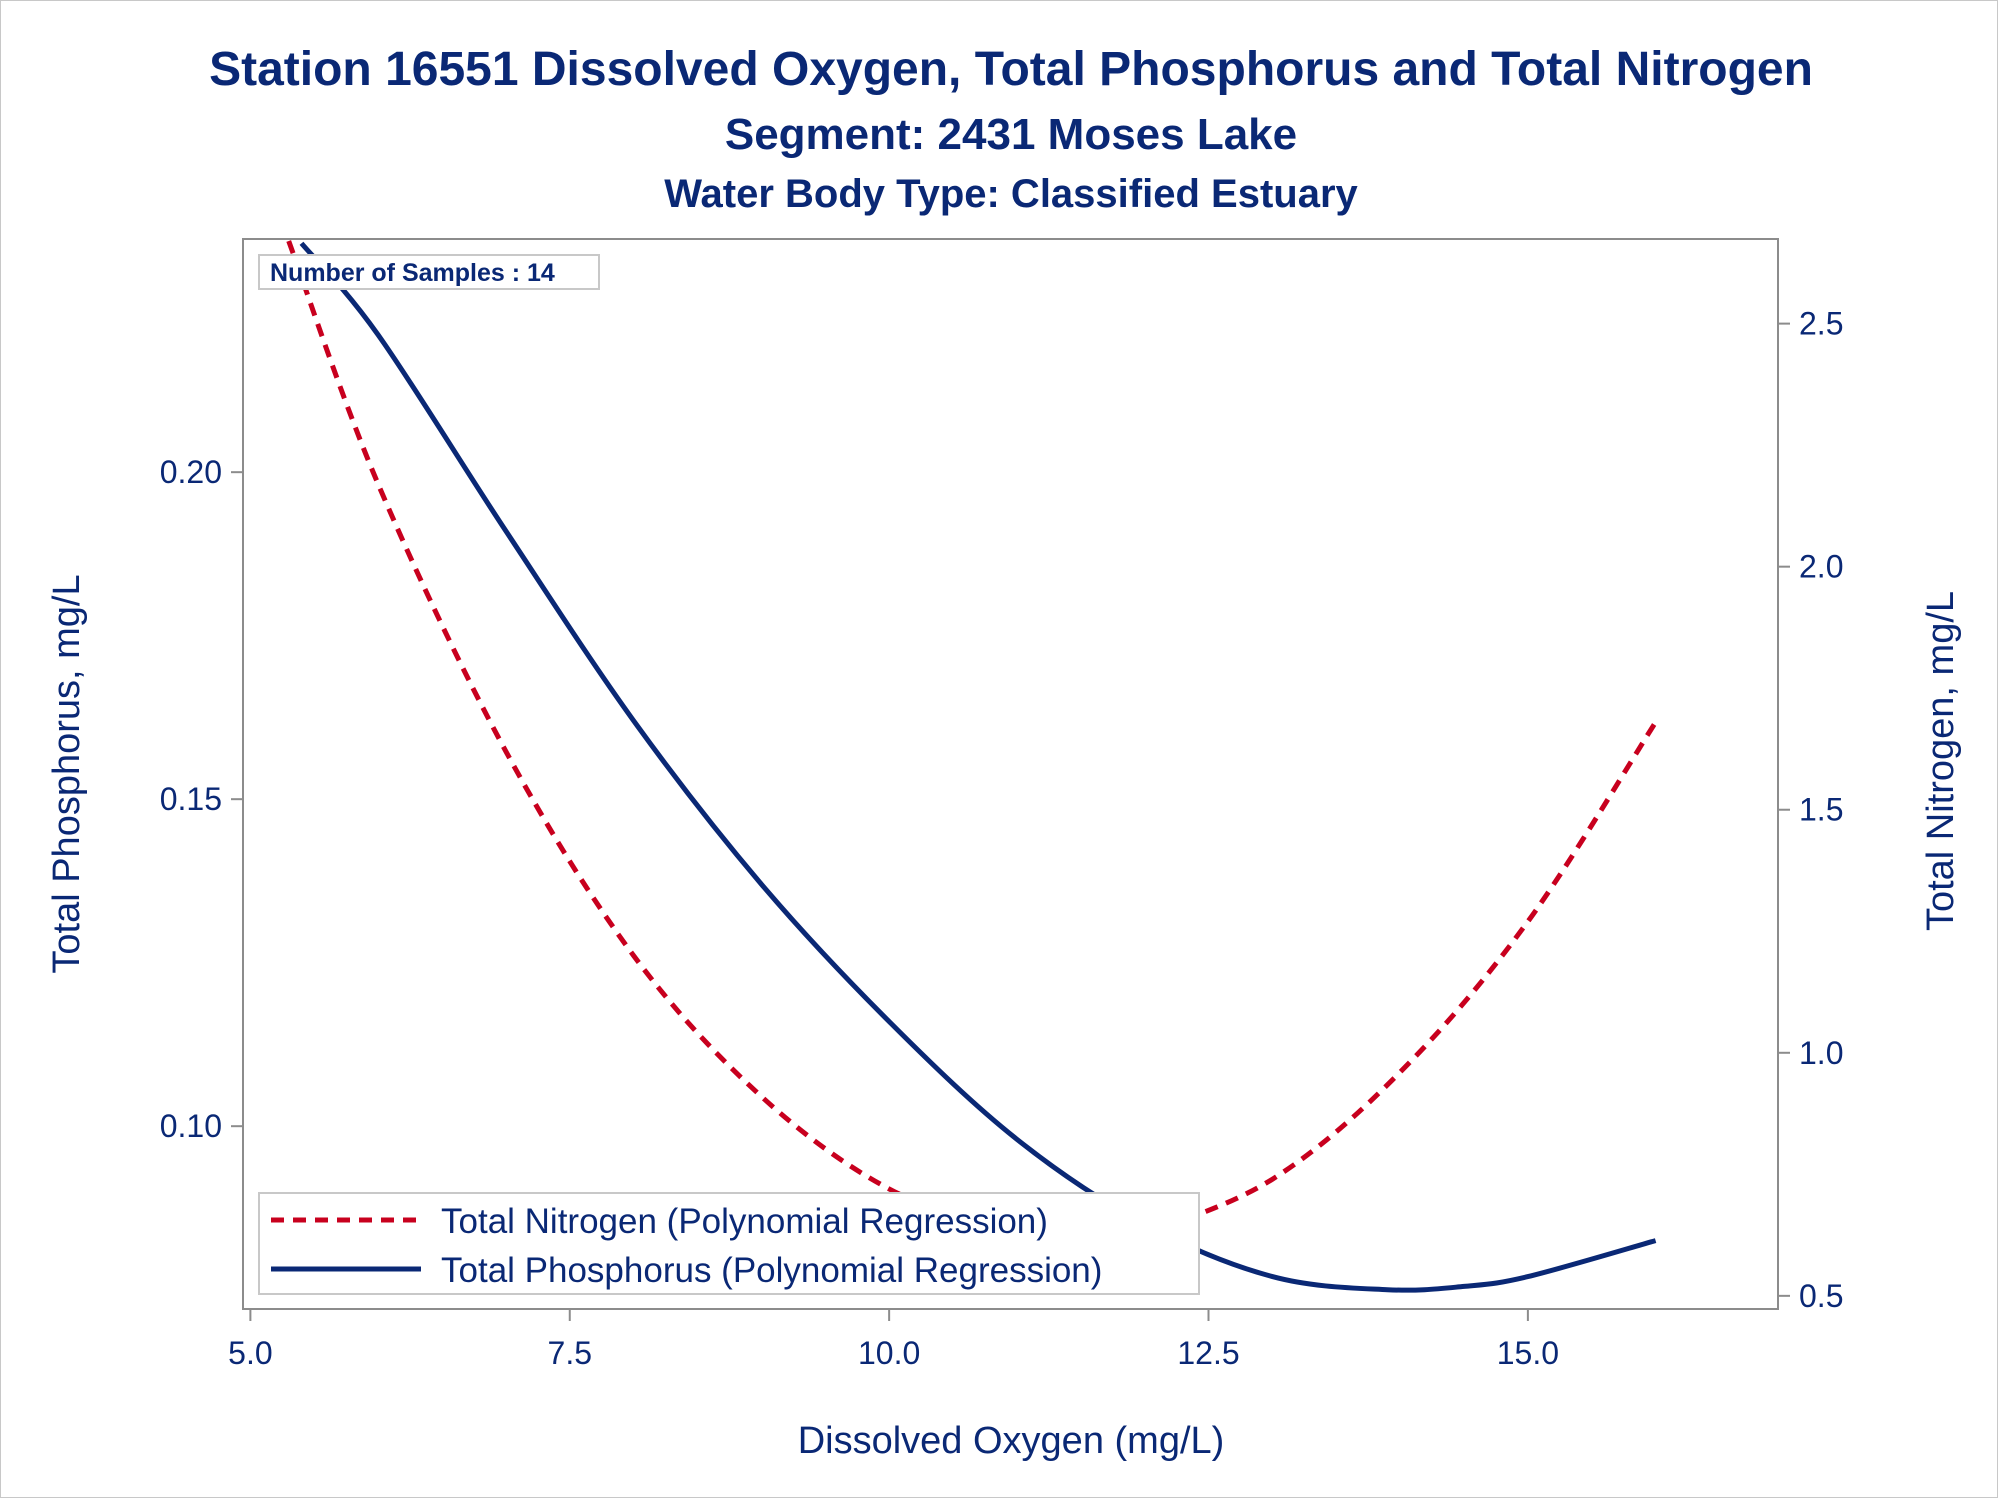  What do you see at coordinates (67, 773) in the screenshot?
I see `y-axis-left-label: Total Phosphorus, mg/L` at bounding box center [67, 773].